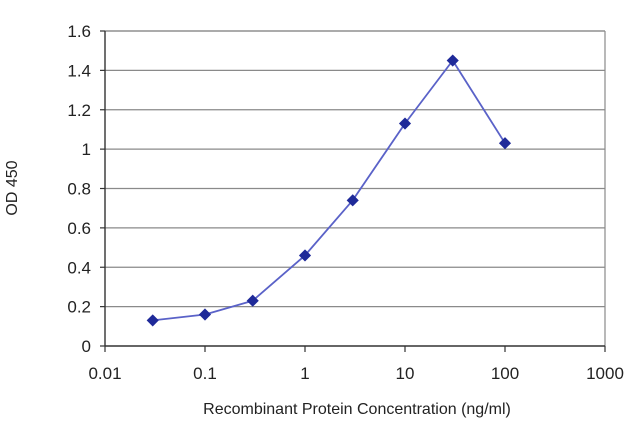 The image size is (640, 427). What do you see at coordinates (79, 110) in the screenshot?
I see `y-tick-label: 1.2` at bounding box center [79, 110].